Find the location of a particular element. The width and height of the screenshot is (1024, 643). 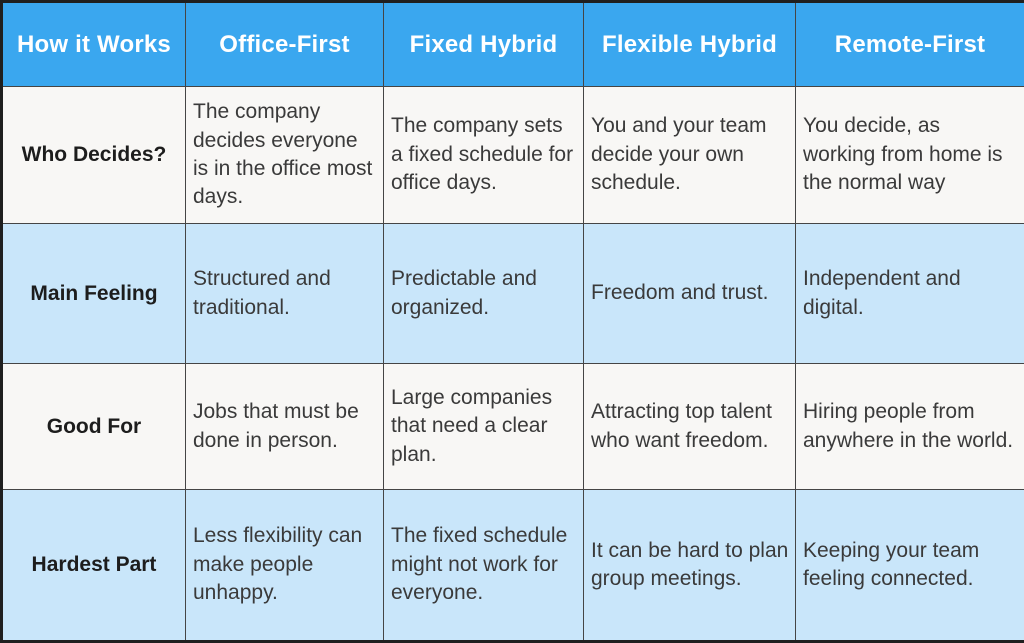

row-label-hardest-part: Hardest Part is located at coordinates (94, 566).